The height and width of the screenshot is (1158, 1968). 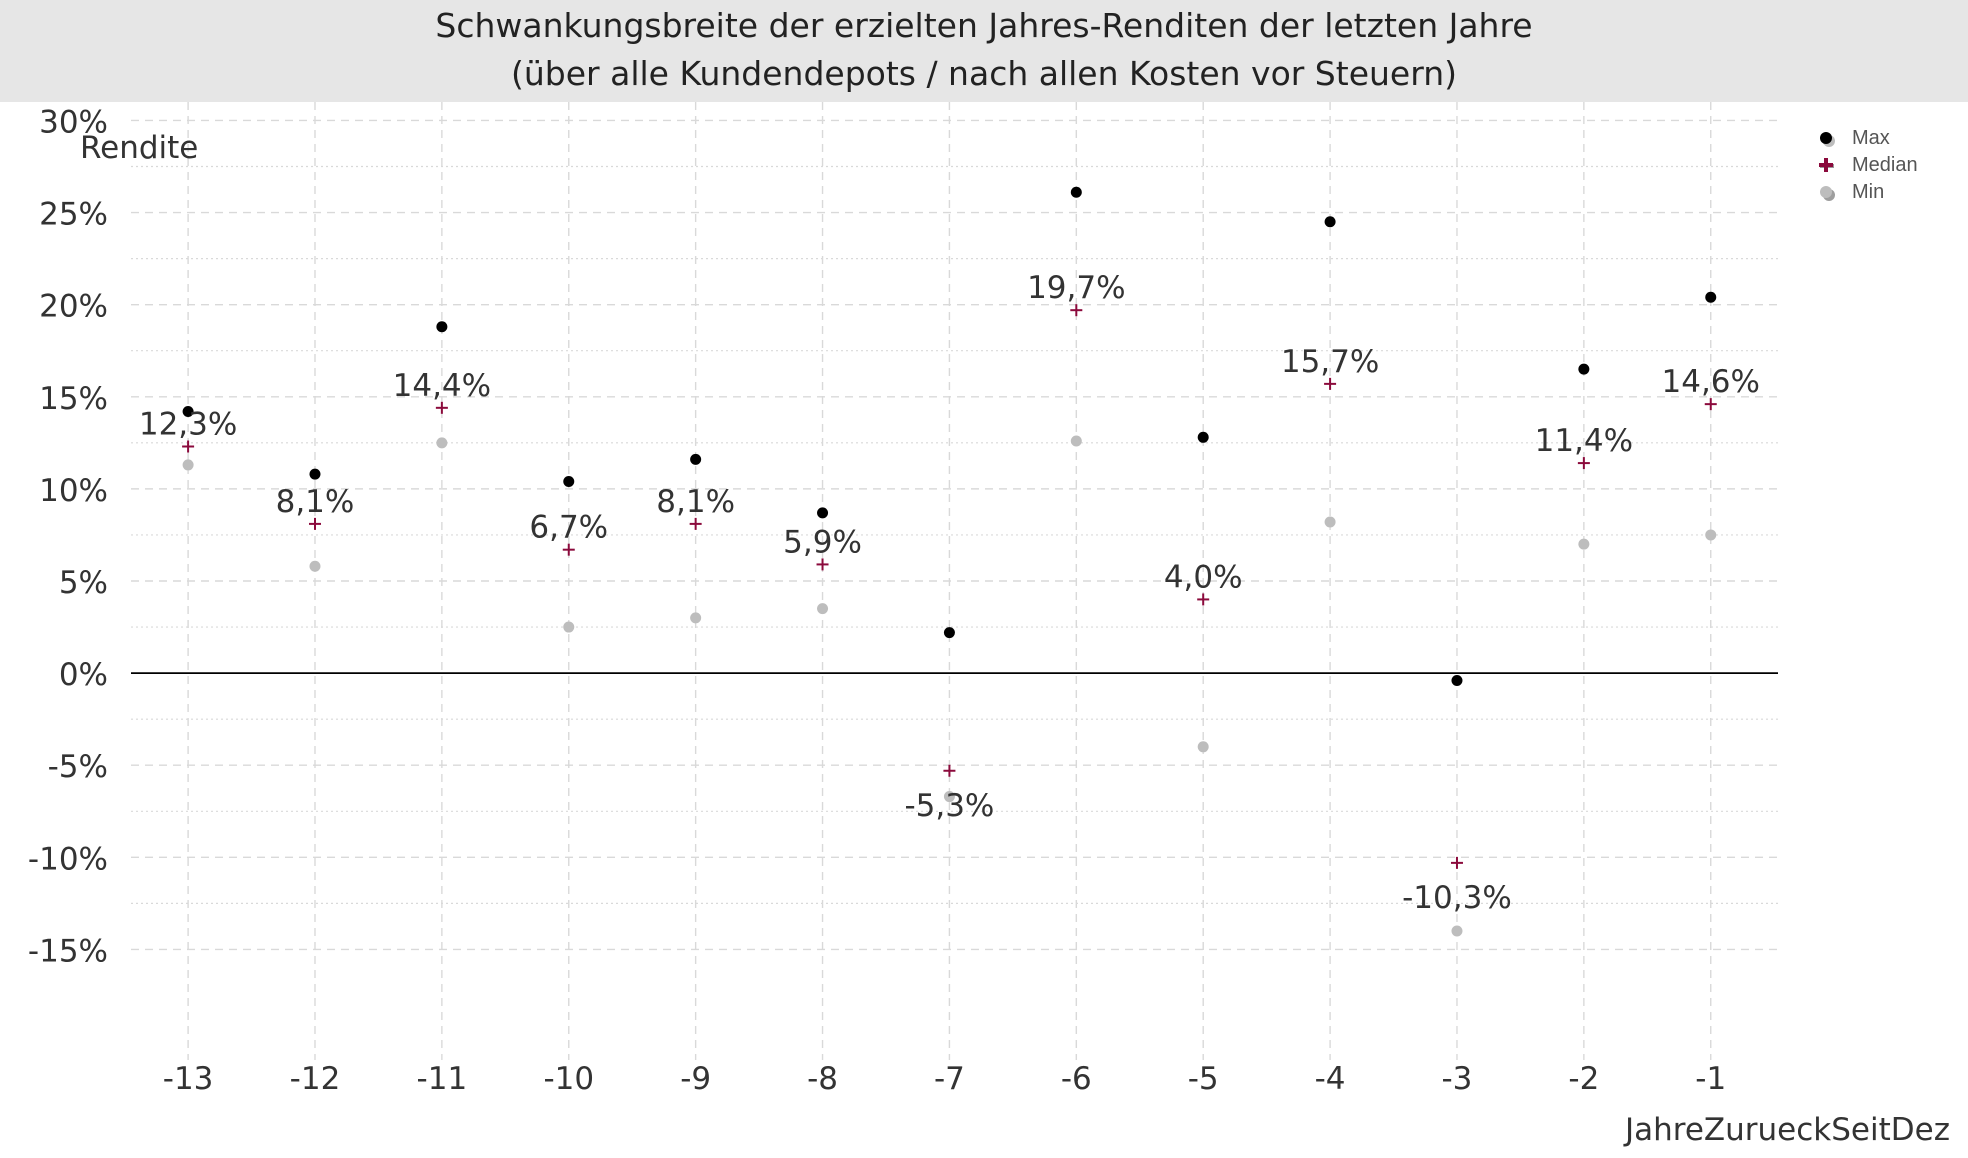 What do you see at coordinates (1786, 1130) in the screenshot?
I see `x-axis-title: JahreZurueckSeitDez` at bounding box center [1786, 1130].